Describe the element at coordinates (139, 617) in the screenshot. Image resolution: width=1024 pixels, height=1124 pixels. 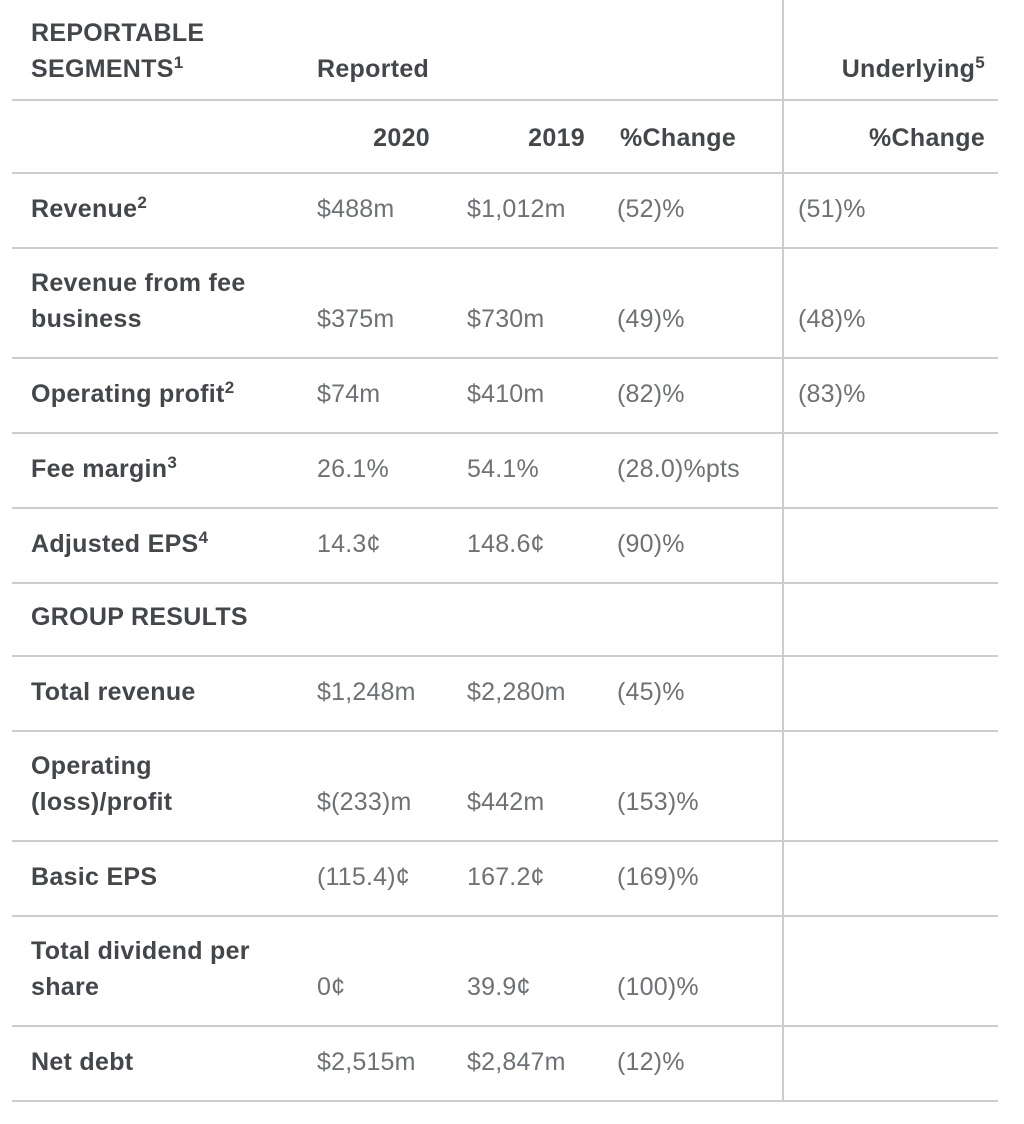
I see `section-label: GROUP RESULTS` at that location.